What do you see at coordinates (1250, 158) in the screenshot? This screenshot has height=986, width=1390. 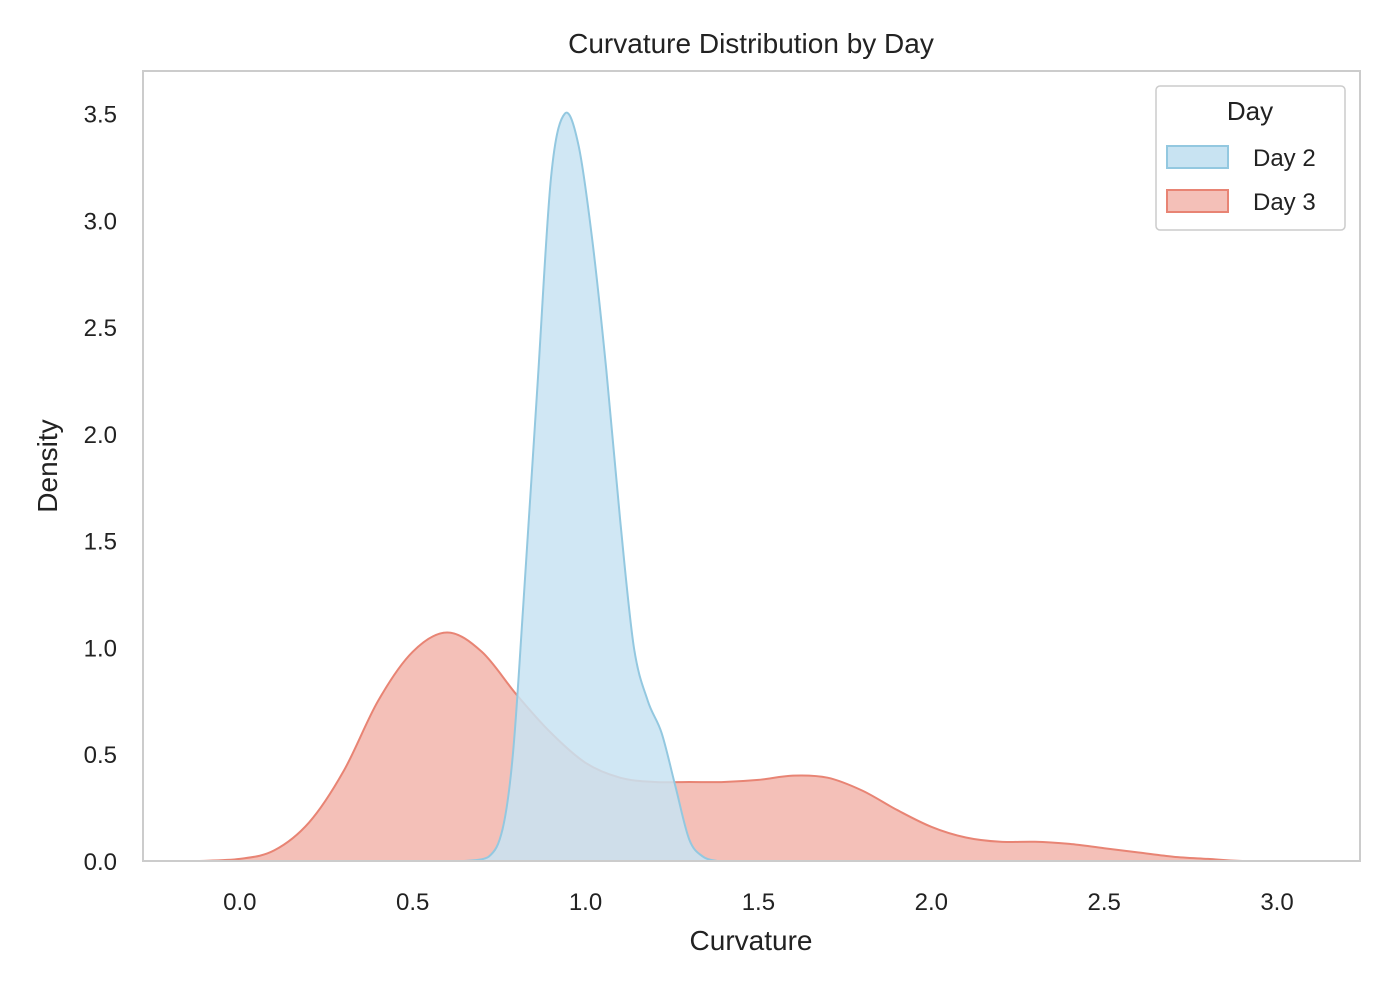 I see `legend: Day Day 2 Day 3` at bounding box center [1250, 158].